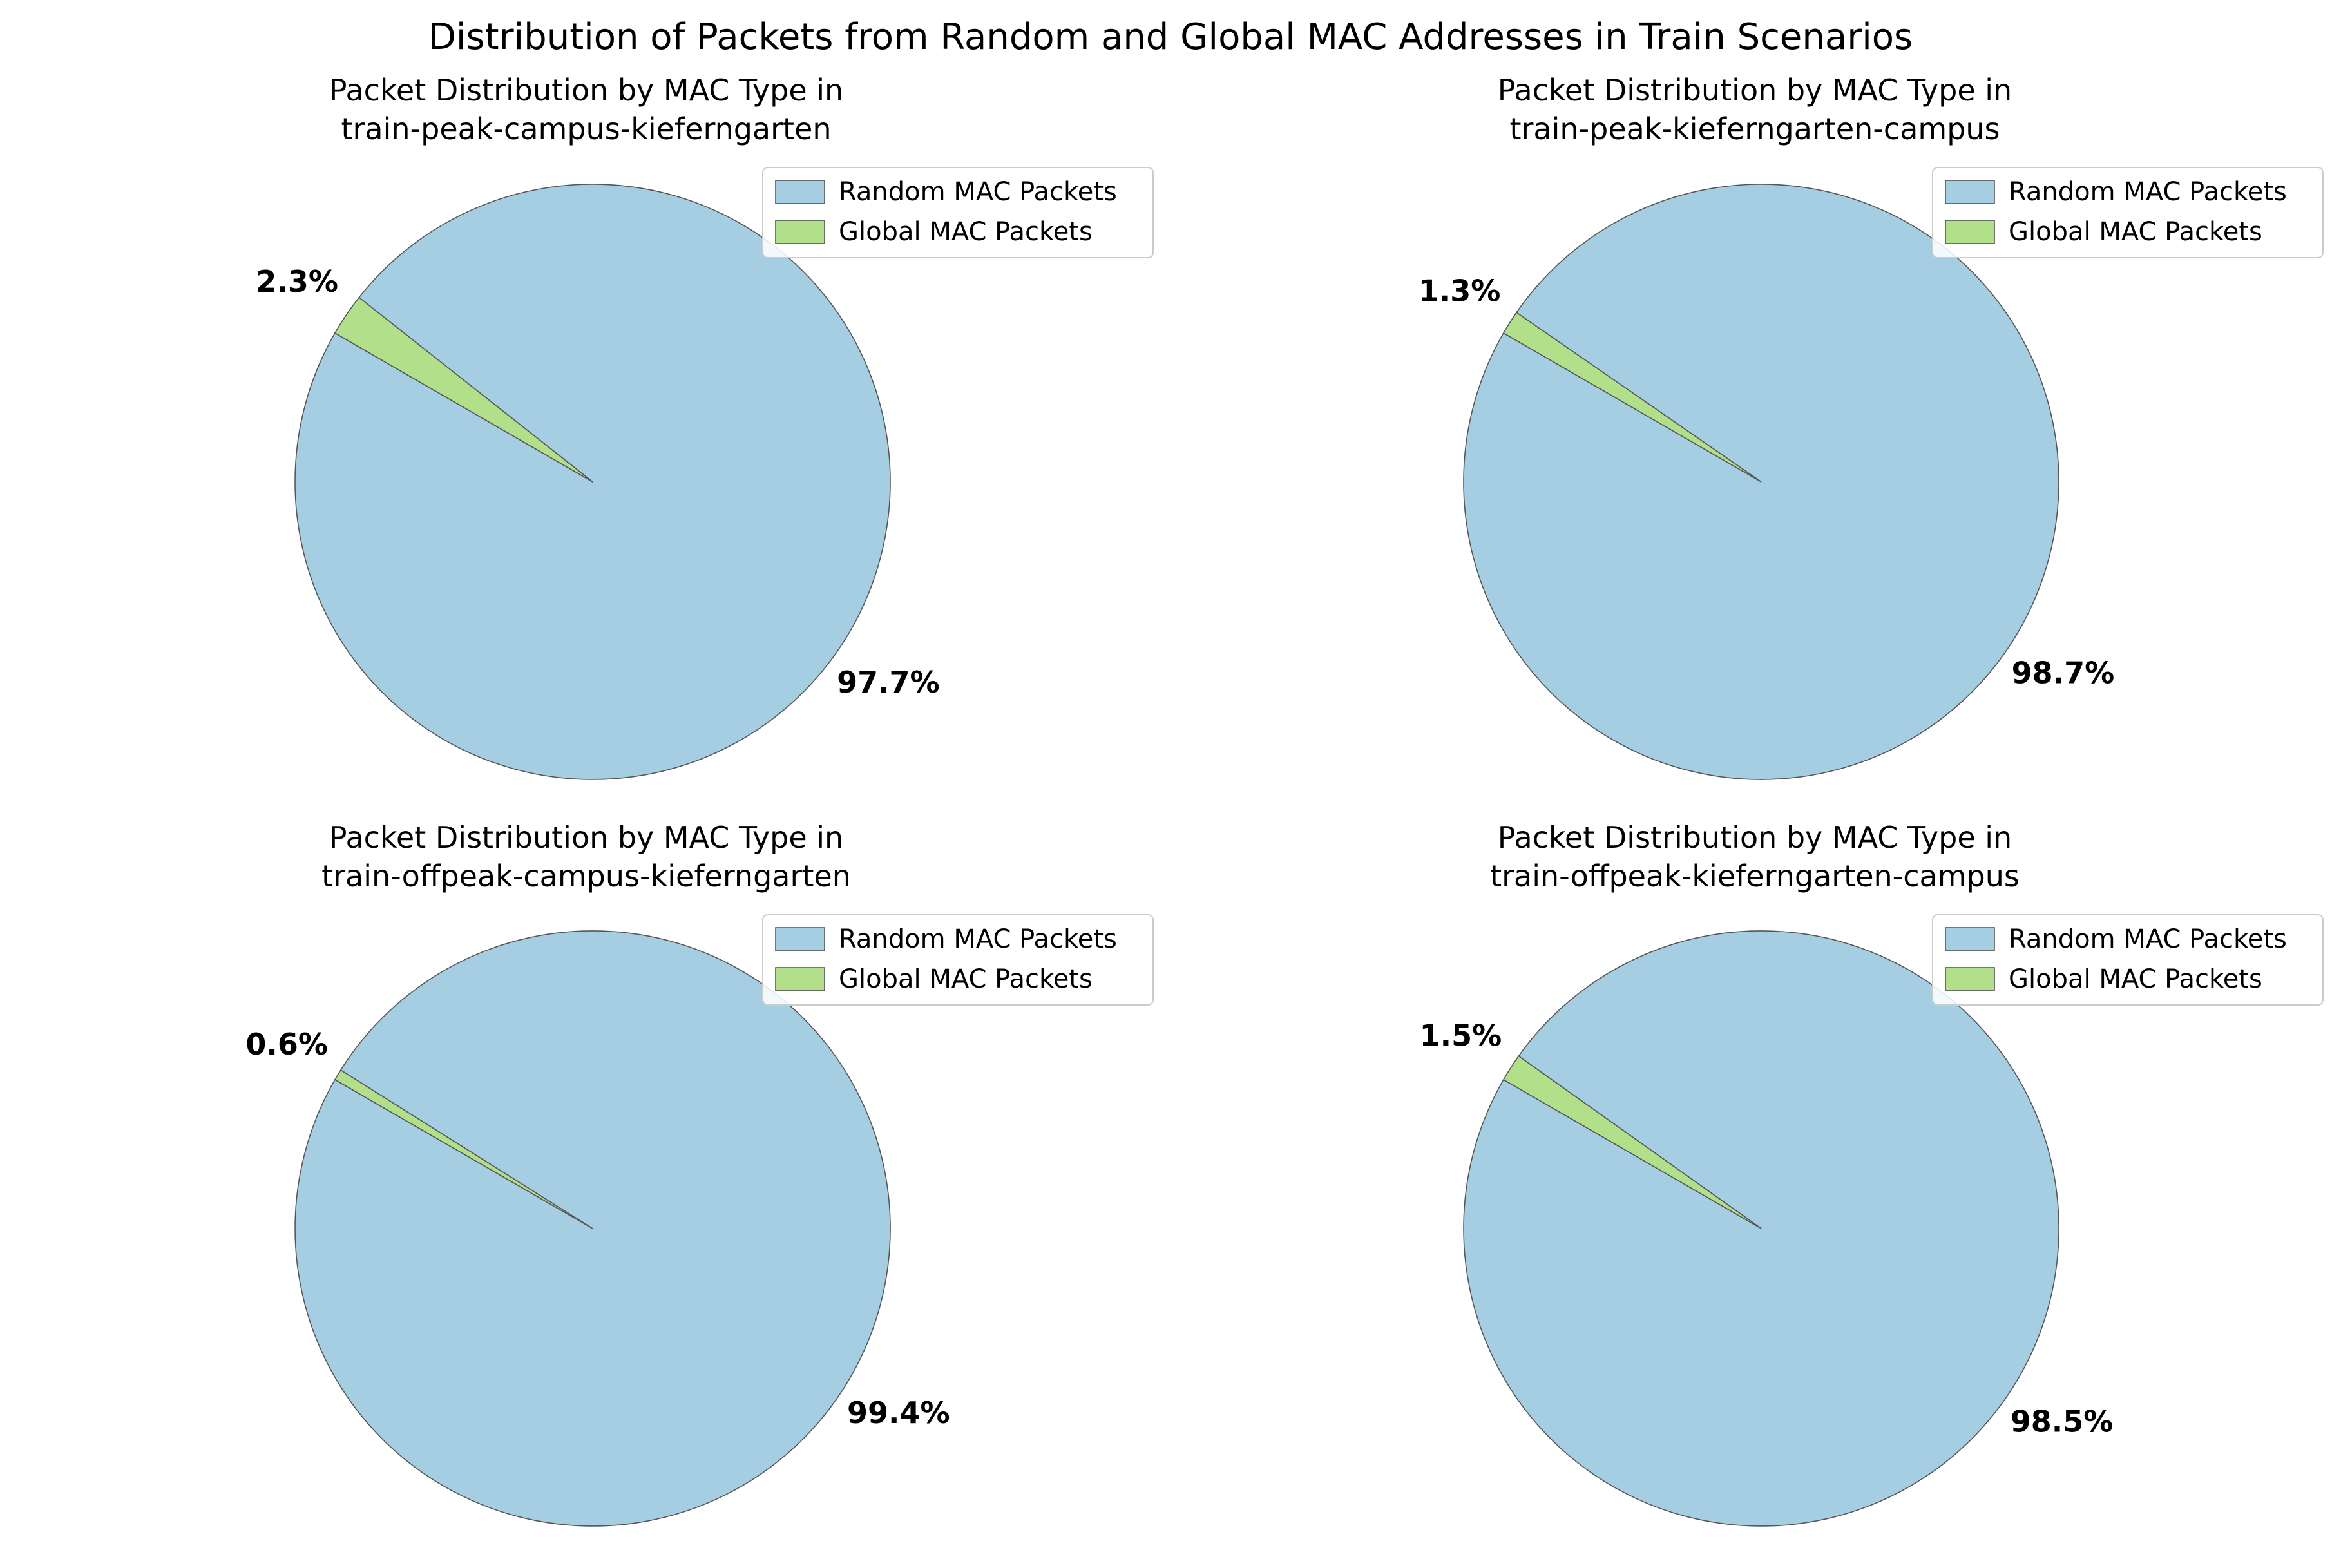 This screenshot has width=2341, height=1568. I want to click on slice-percent-label: 0.6%, so click(286, 1045).